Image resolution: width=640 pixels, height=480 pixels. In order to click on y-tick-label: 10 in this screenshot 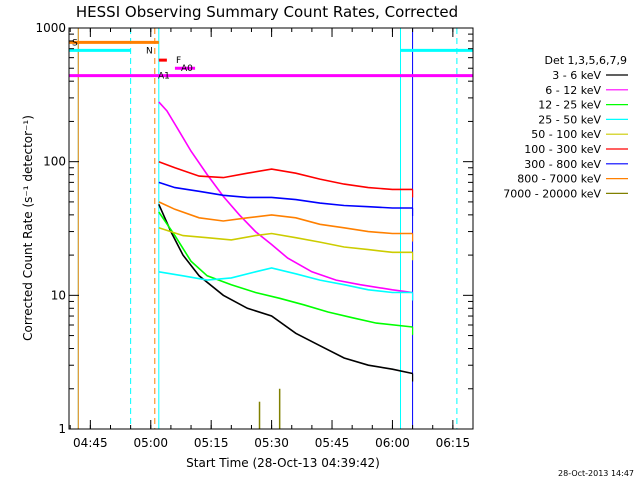, I will do `click(58, 295)`.